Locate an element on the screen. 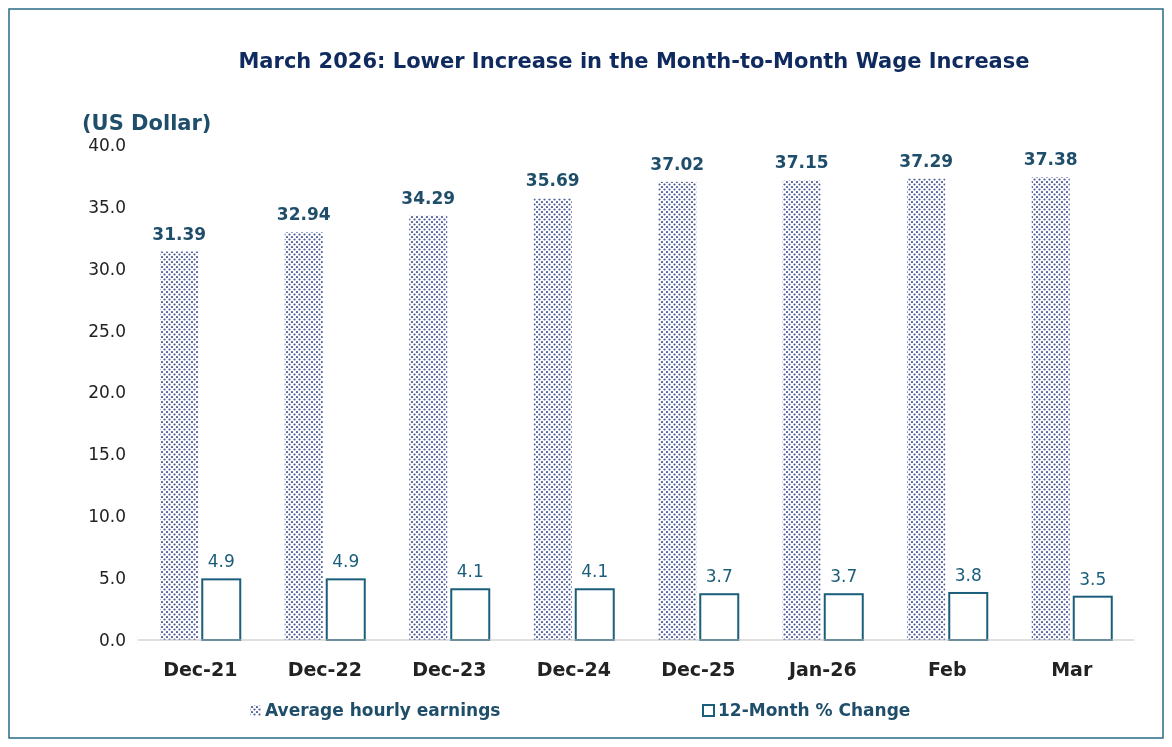 The height and width of the screenshot is (747, 1172). y-axis-title: (US Dollar) is located at coordinates (147, 123).